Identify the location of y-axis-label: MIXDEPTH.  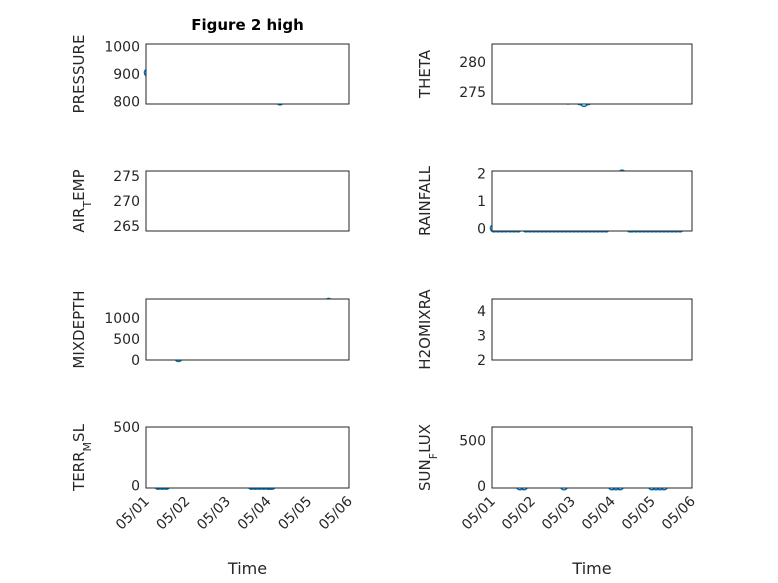
(79, 329).